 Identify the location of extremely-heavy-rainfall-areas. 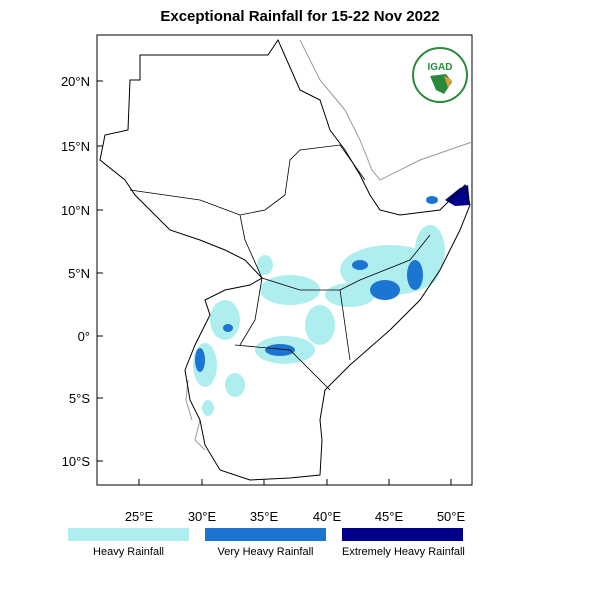
(457, 195).